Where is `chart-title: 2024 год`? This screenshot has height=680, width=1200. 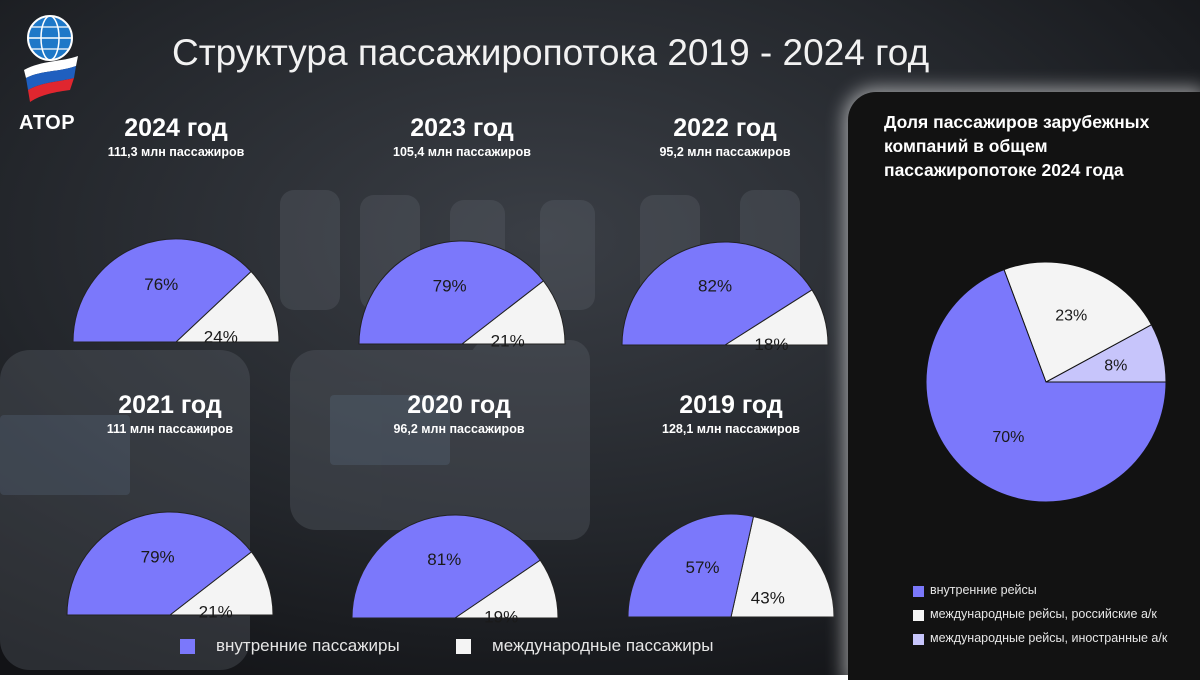 chart-title: 2024 год is located at coordinates (176, 128).